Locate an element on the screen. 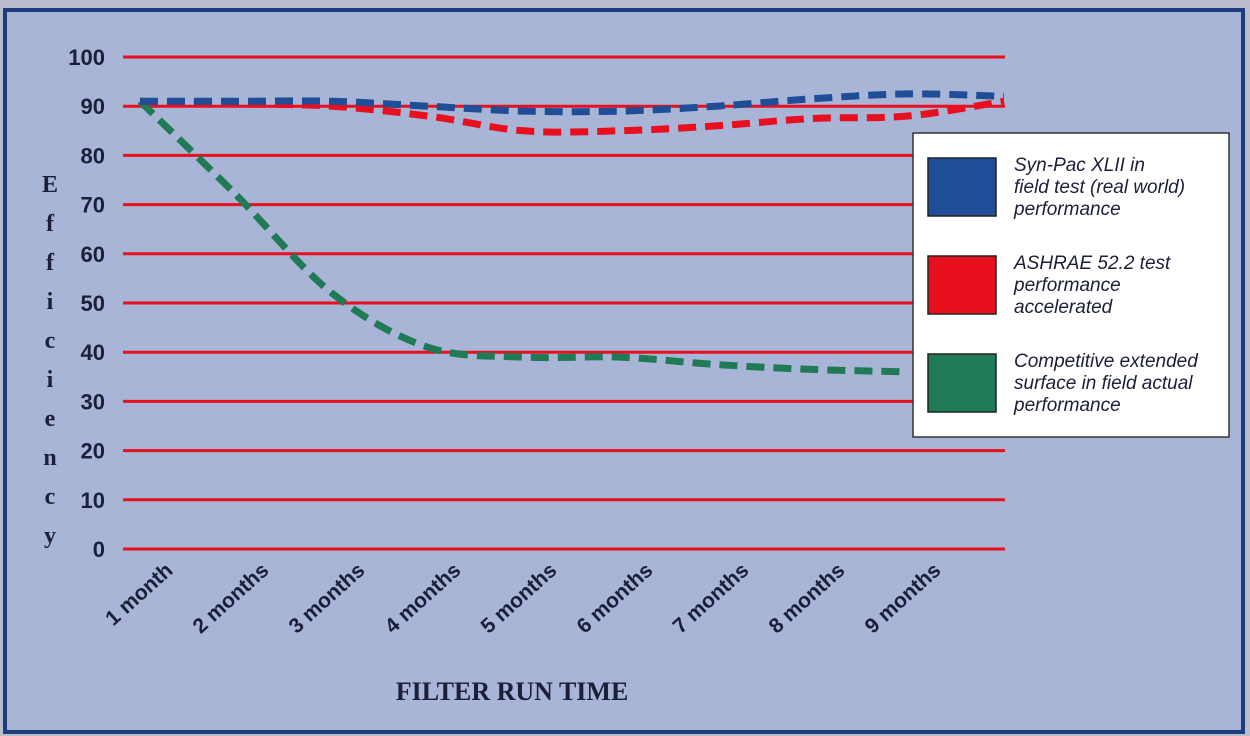  legend-label: Syn-Pac XLII in is located at coordinates (1079, 165).